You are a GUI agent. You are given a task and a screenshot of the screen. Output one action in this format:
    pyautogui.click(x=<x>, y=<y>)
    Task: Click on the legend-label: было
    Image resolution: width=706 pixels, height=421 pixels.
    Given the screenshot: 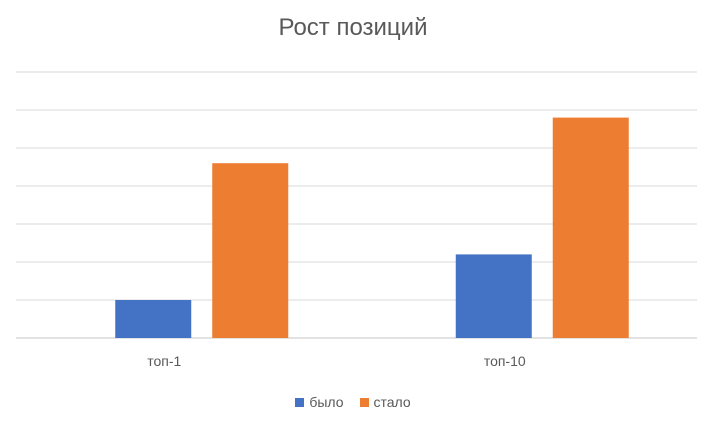 What is the action you would take?
    pyautogui.click(x=326, y=402)
    